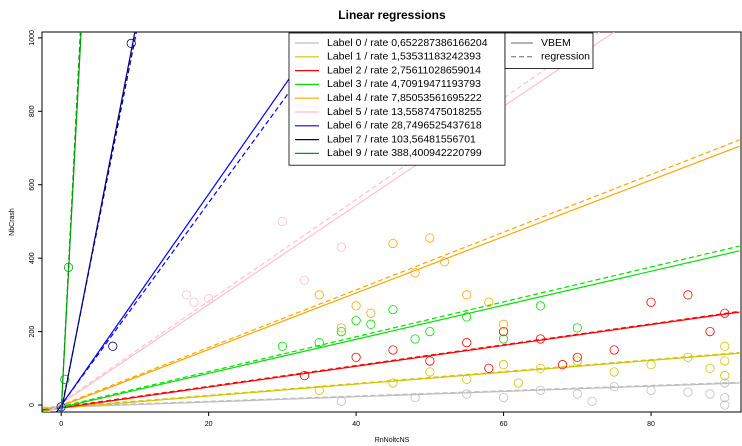 Image resolution: width=742 pixels, height=446 pixels. What do you see at coordinates (407, 43) in the screenshot?
I see `legend-label: Label 0 / rate 0,652287386166204` at bounding box center [407, 43].